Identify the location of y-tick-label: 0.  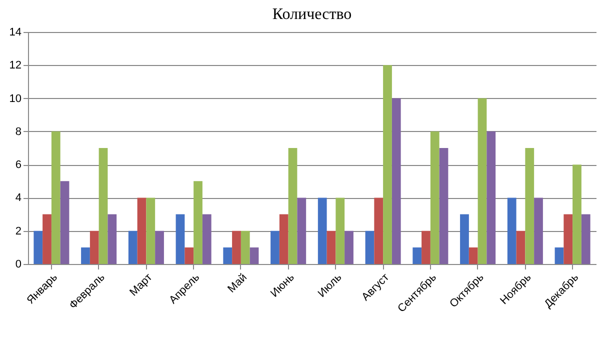
(18, 264).